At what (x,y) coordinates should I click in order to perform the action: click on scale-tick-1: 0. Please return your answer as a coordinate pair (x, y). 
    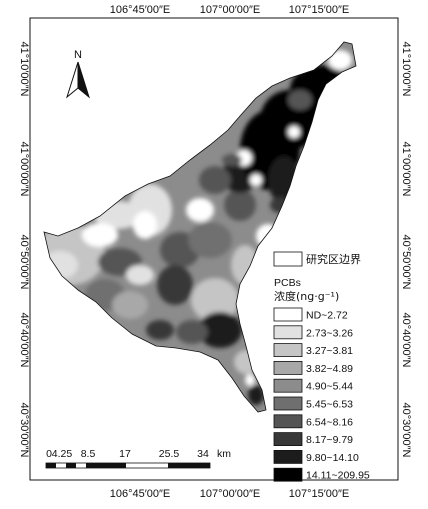
    Looking at the image, I should click on (49, 454).